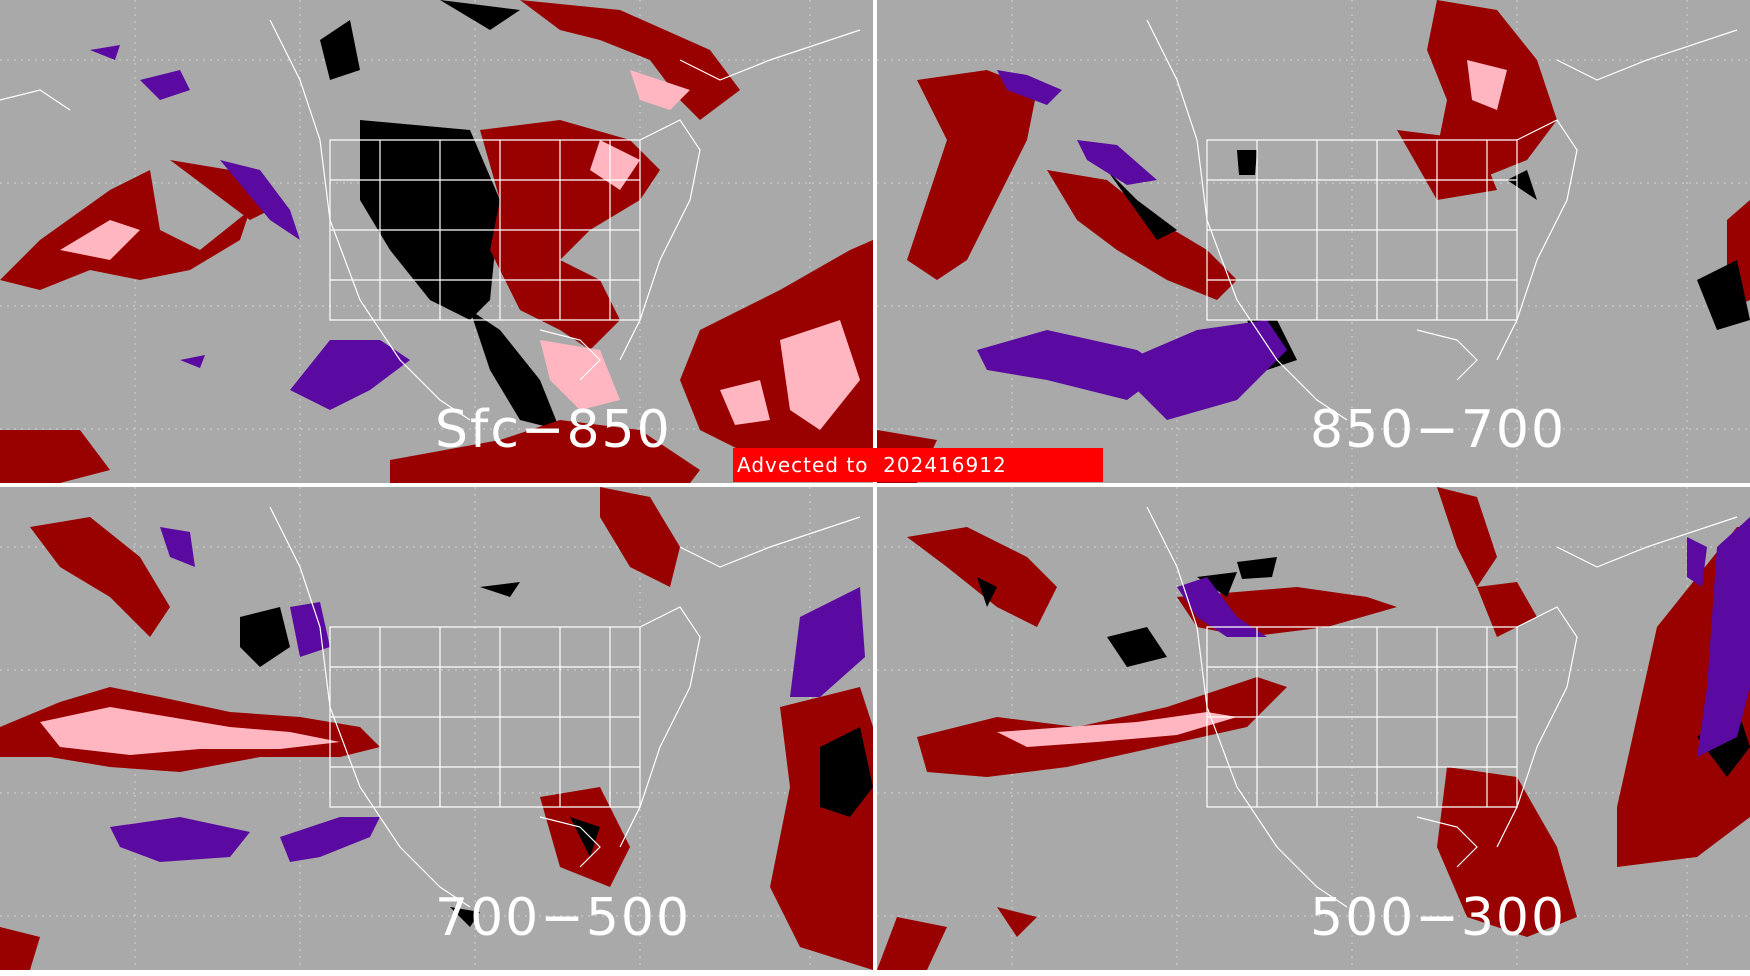  What do you see at coordinates (563, 918) in the screenshot?
I see `layer-label-700-500: 700−500` at bounding box center [563, 918].